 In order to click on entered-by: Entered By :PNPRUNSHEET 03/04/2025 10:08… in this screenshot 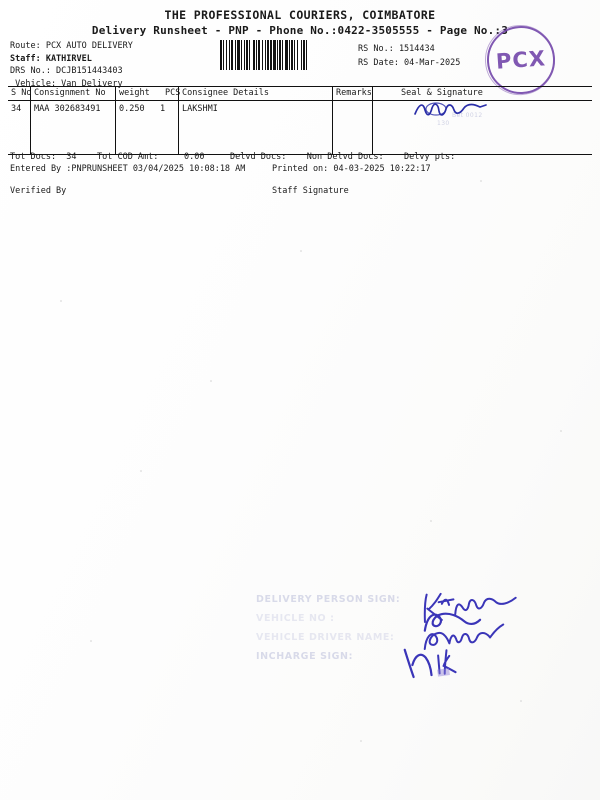, I will do `click(128, 169)`.